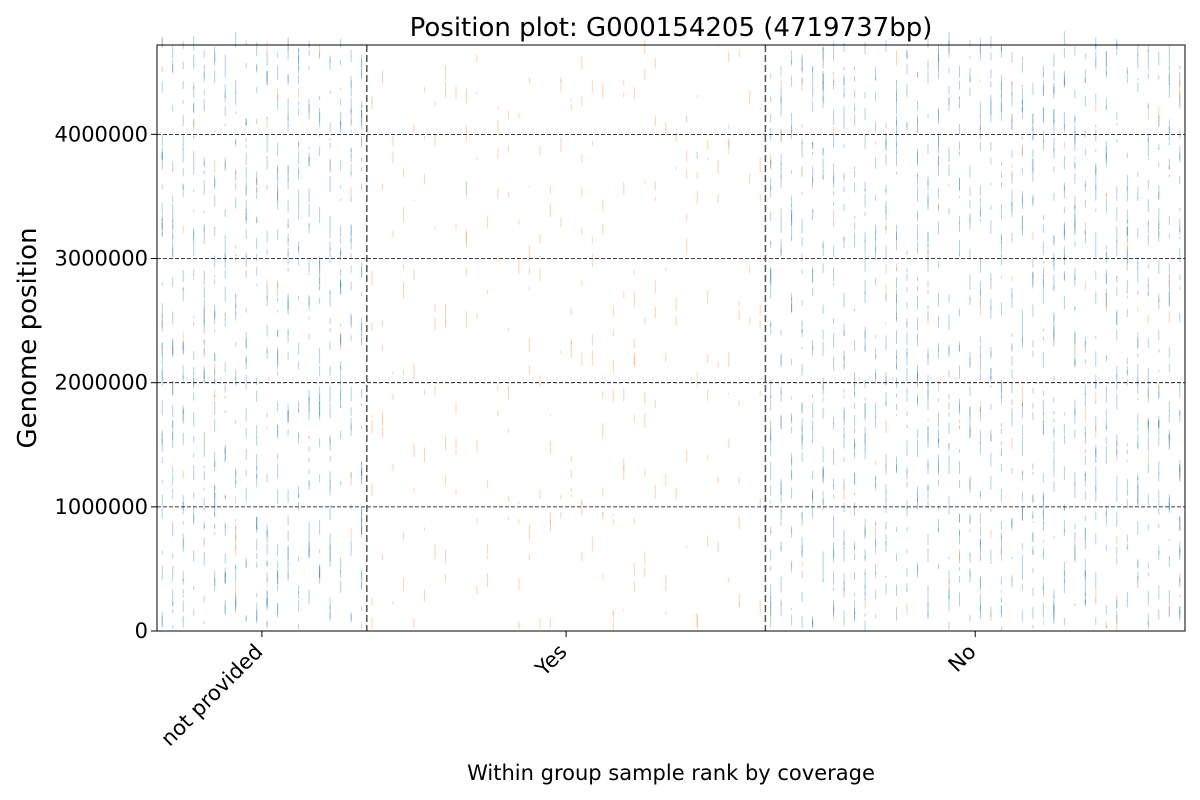 Image resolution: width=1200 pixels, height=800 pixels. I want to click on y-tick-label: 2000000, so click(101, 383).